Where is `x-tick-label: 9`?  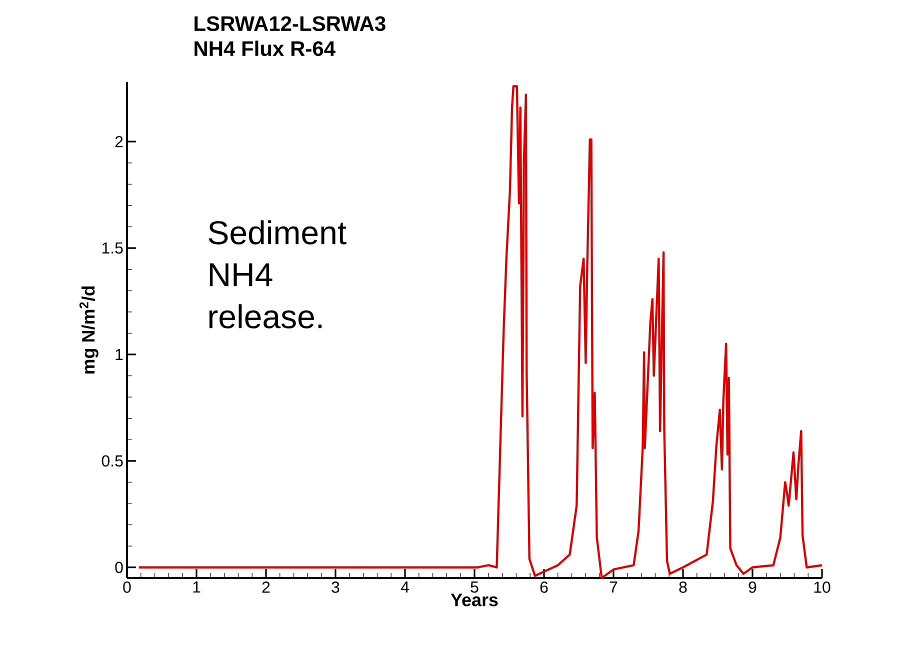 x-tick-label: 9 is located at coordinates (752, 587).